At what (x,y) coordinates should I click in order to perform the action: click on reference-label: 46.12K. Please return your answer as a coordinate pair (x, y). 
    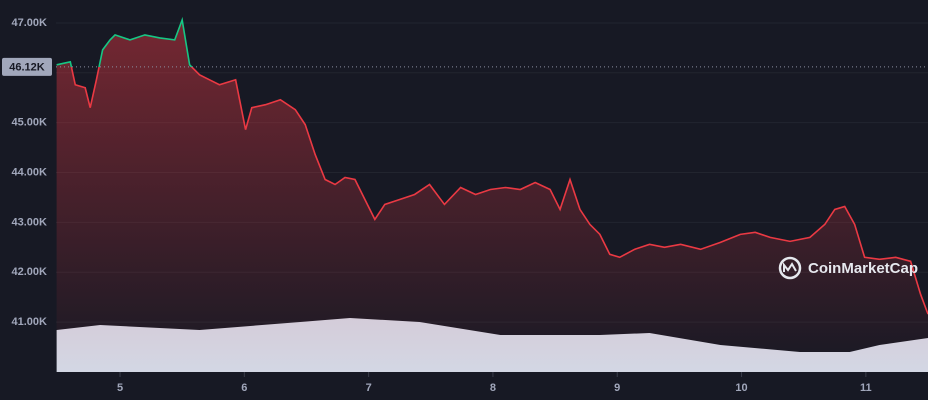
    Looking at the image, I should click on (27, 68).